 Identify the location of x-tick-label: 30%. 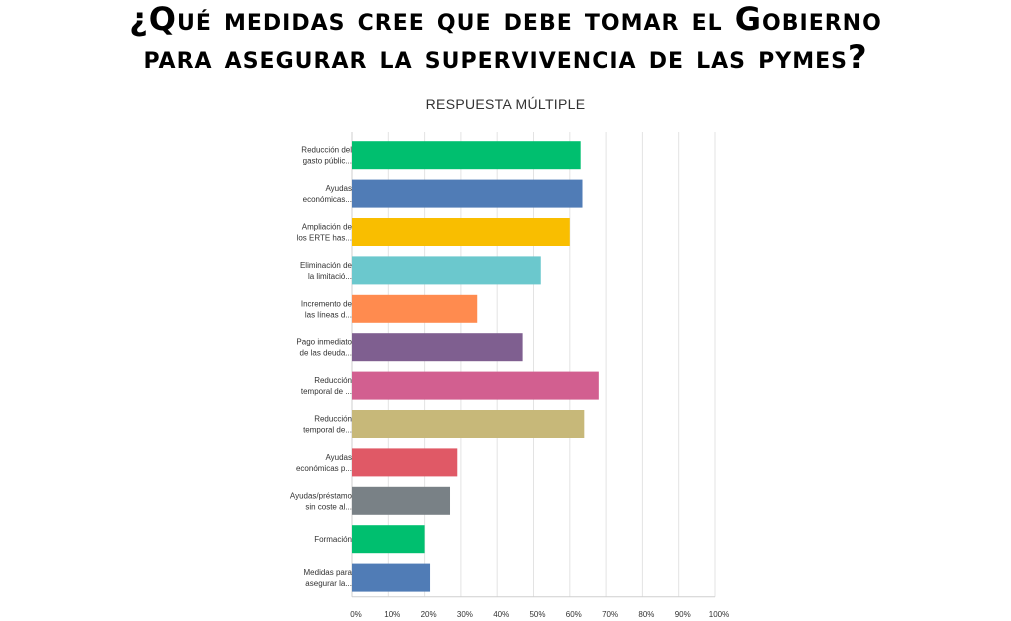
(465, 614).